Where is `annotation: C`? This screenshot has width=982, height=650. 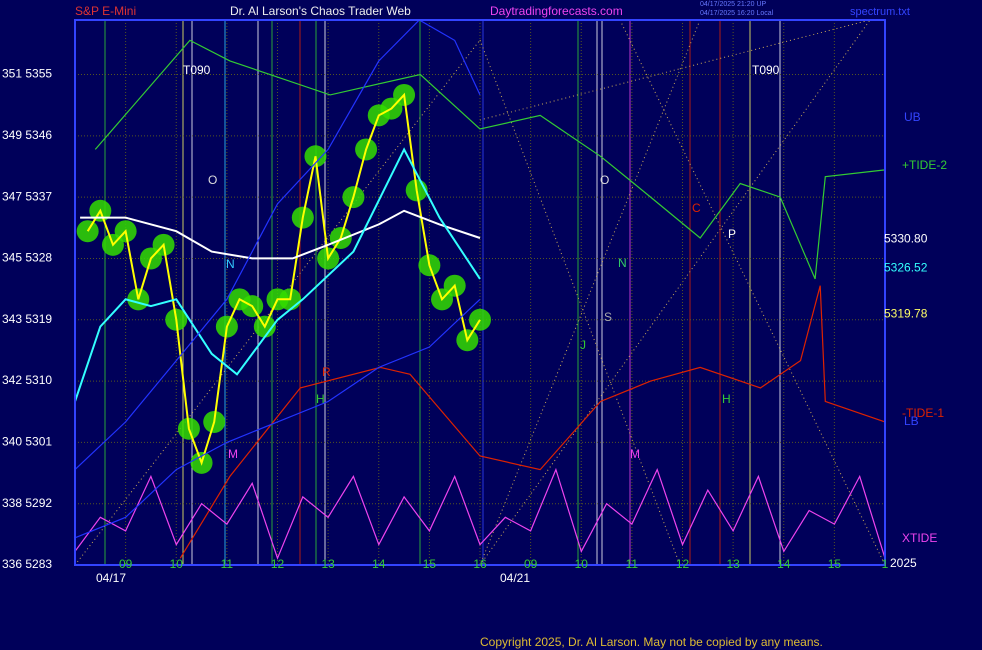
annotation: C is located at coordinates (696, 208).